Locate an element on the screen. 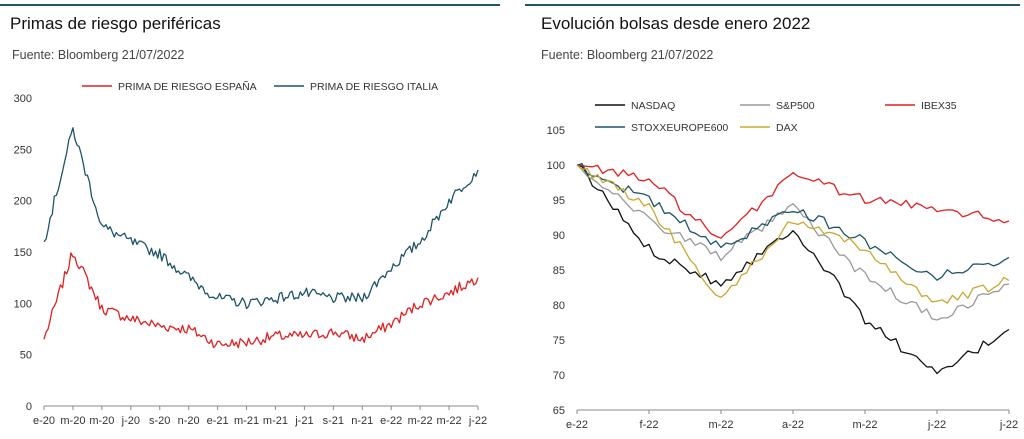 The height and width of the screenshot is (439, 1024). x-tick-label: s-21 is located at coordinates (333, 421).